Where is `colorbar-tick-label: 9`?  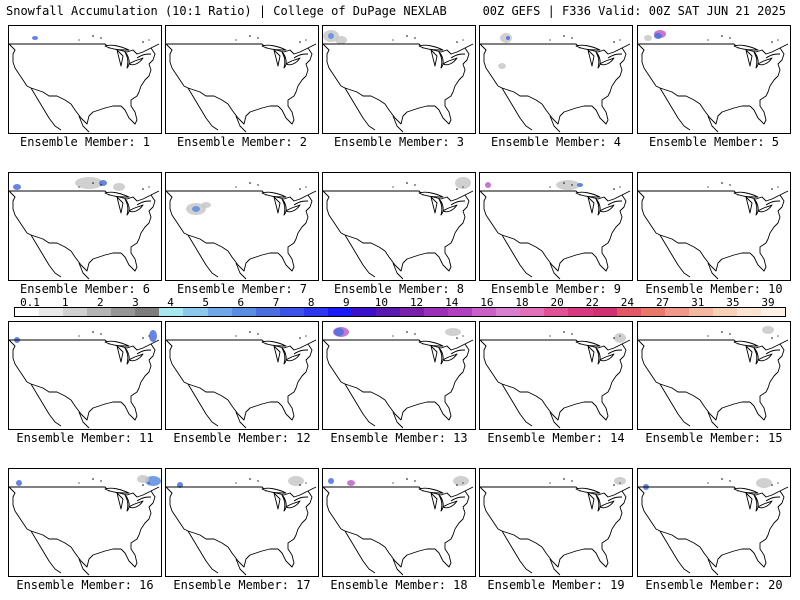 colorbar-tick-label: 9 is located at coordinates (346, 302).